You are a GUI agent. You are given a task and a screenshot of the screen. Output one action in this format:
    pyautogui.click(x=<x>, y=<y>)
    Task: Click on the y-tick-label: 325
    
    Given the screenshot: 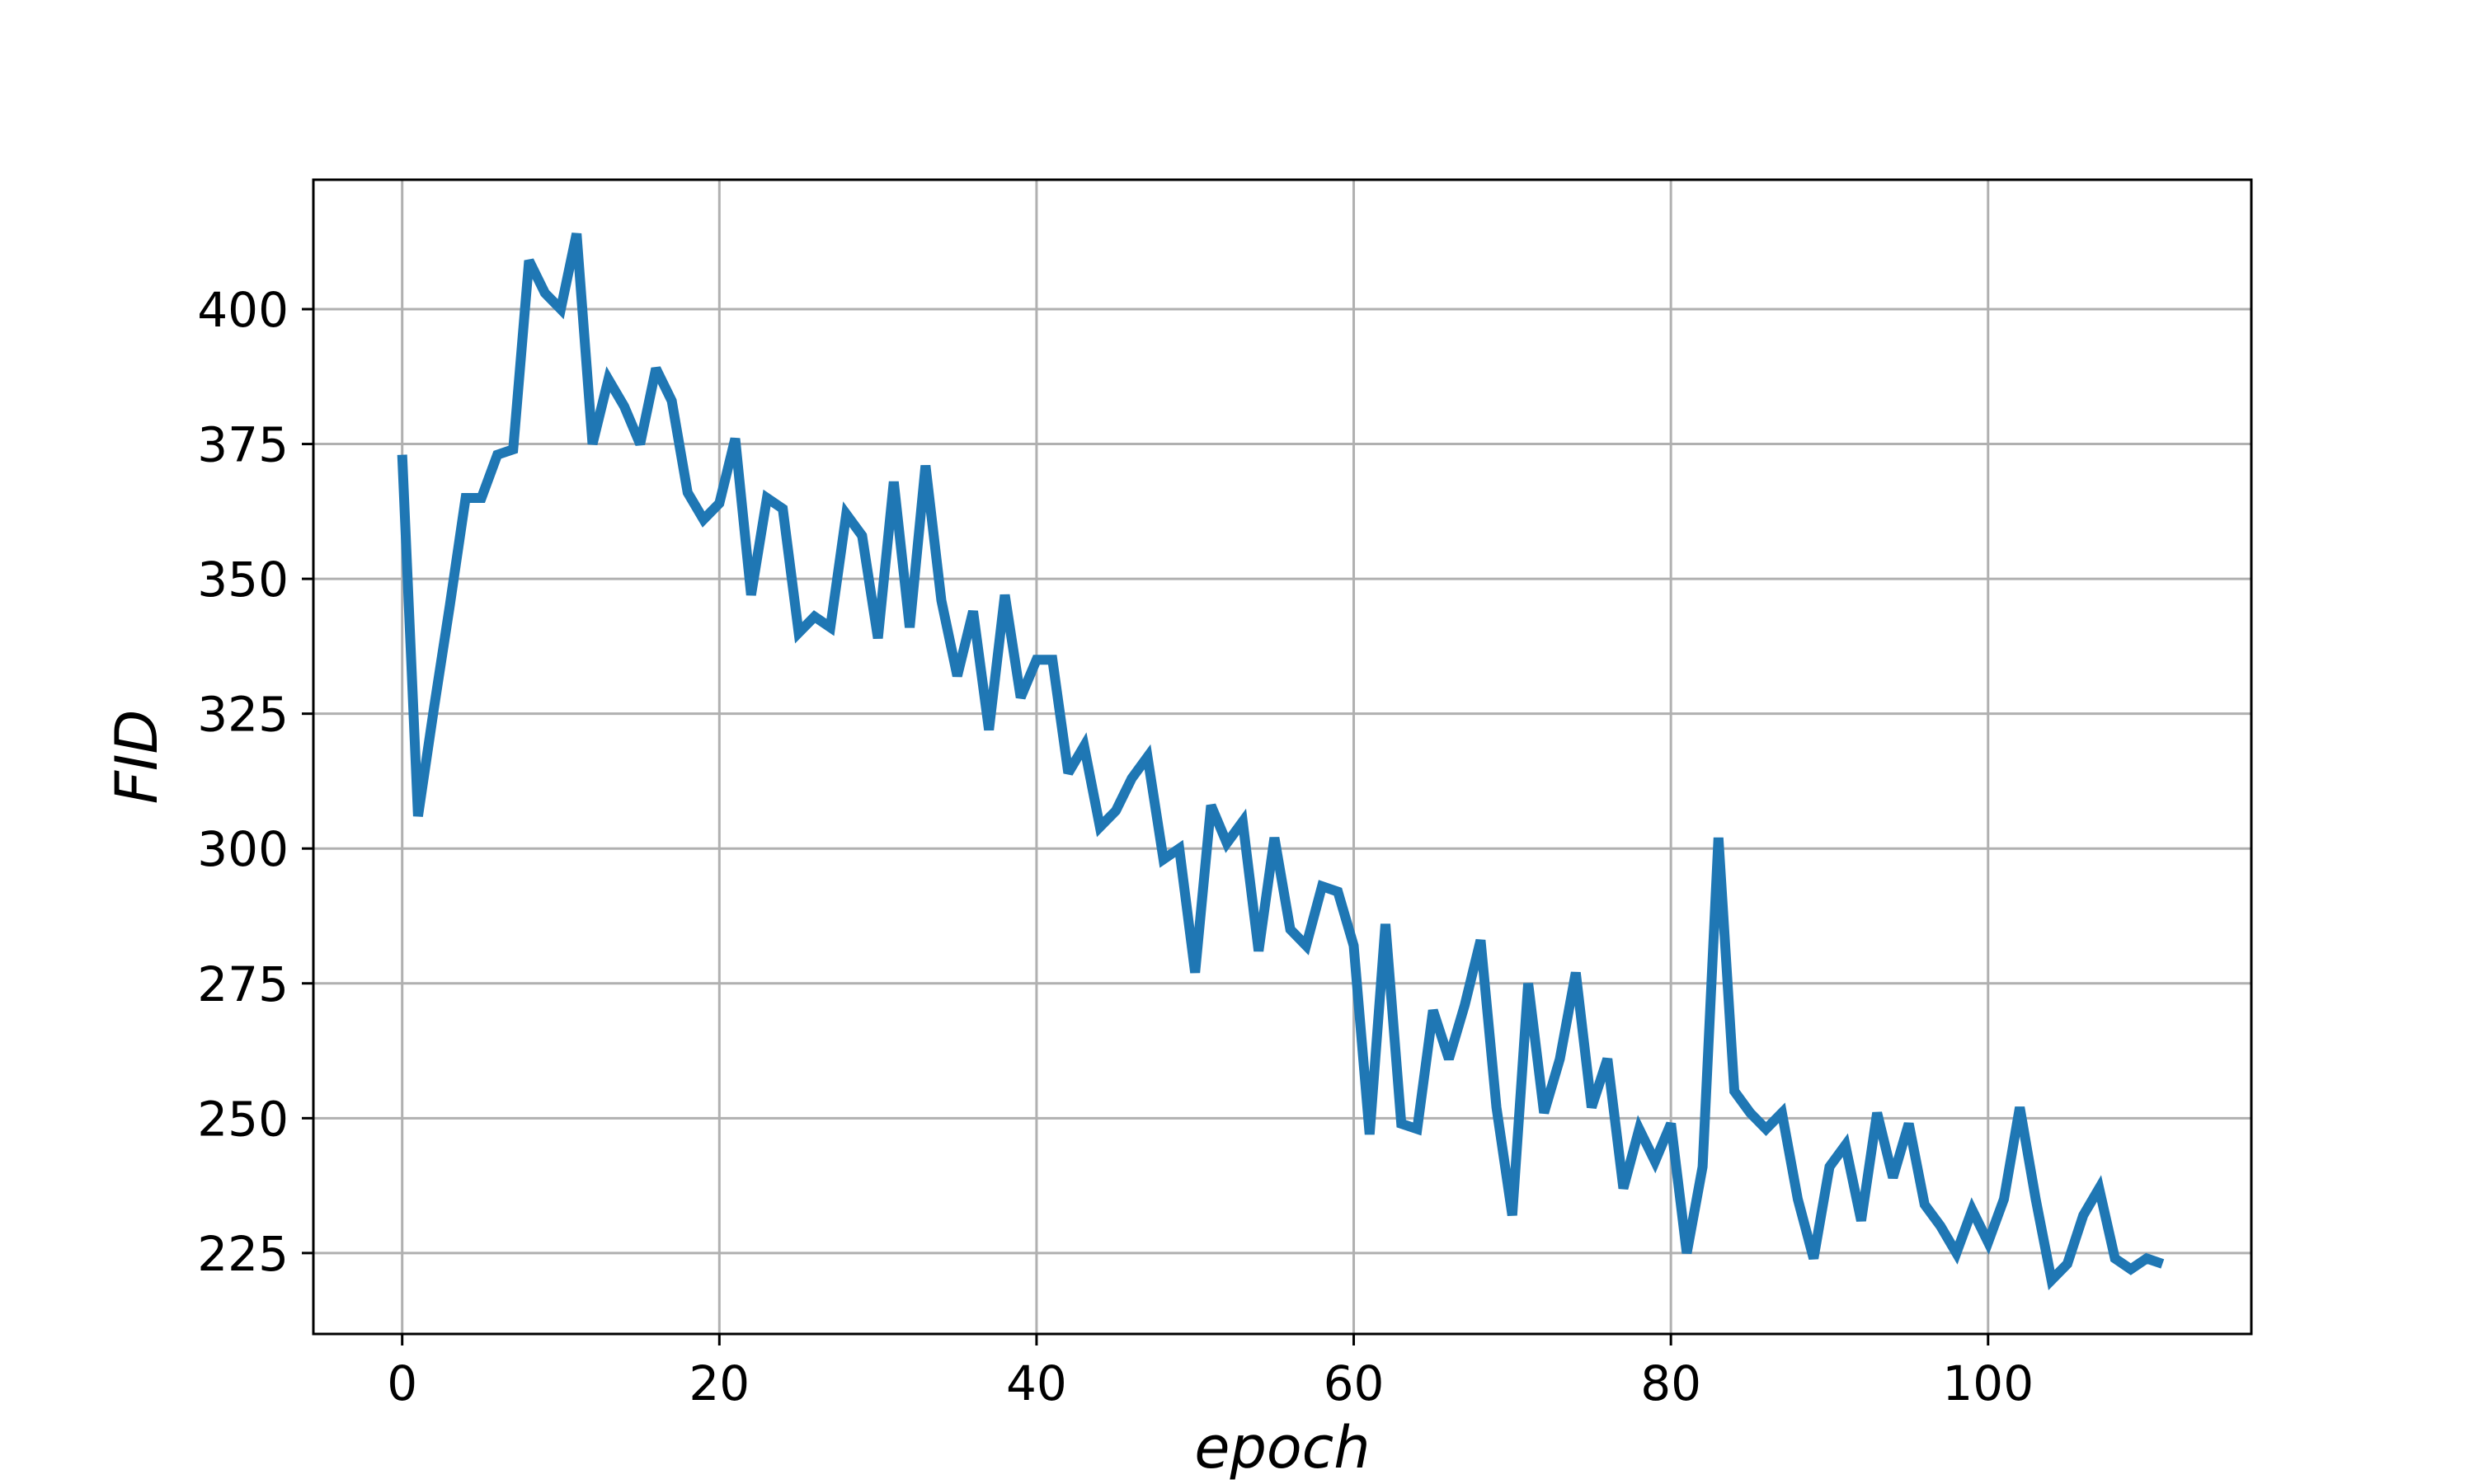 What is the action you would take?
    pyautogui.click(x=243, y=715)
    